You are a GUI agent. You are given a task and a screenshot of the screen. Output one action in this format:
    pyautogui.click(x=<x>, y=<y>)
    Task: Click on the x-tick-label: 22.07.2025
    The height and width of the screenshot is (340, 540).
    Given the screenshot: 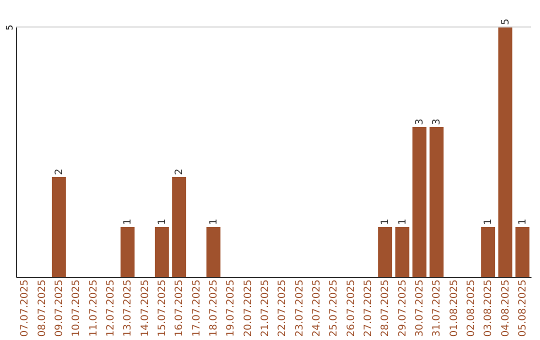 What is the action you would take?
    pyautogui.click(x=282, y=308)
    